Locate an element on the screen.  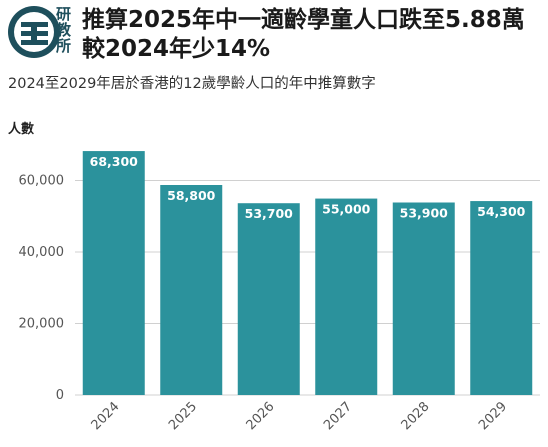
logo-char: 研 is located at coordinates (64, 14).